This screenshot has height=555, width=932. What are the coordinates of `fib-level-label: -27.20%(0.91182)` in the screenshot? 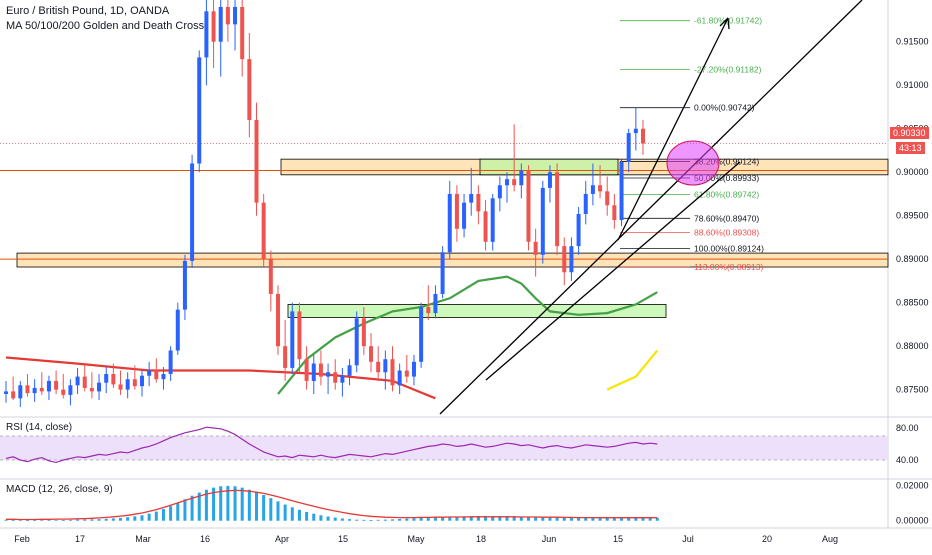 It's located at (728, 69).